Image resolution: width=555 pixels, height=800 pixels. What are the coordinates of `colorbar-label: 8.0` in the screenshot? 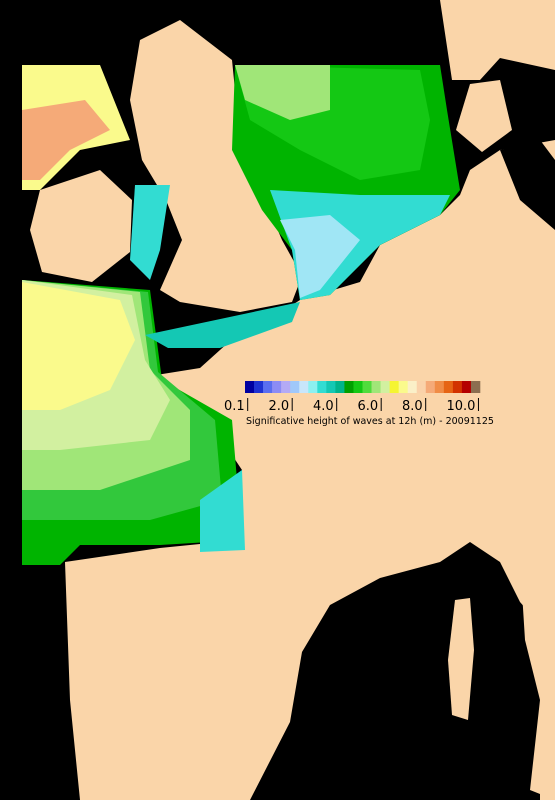 It's located at (412, 406).